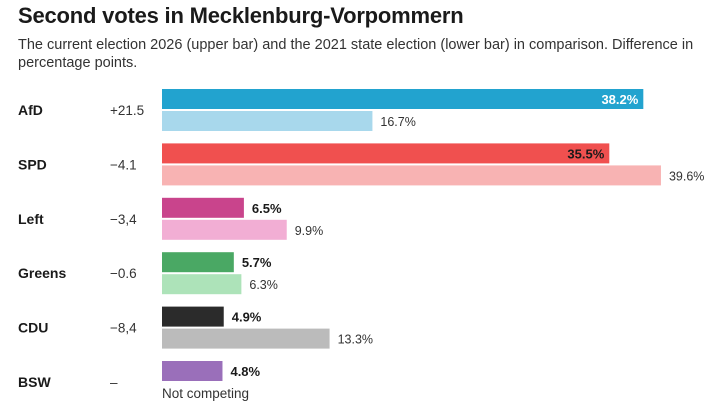 This screenshot has height=406, width=715. Describe the element at coordinates (193, 316) in the screenshot. I see `bar-current-cdu` at that location.